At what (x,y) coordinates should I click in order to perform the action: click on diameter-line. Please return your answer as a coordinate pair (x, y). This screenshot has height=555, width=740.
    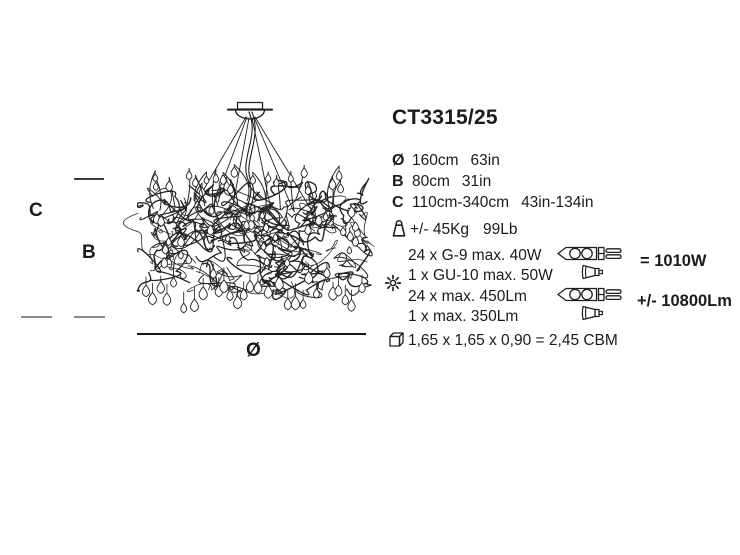
    Looking at the image, I should click on (251, 334).